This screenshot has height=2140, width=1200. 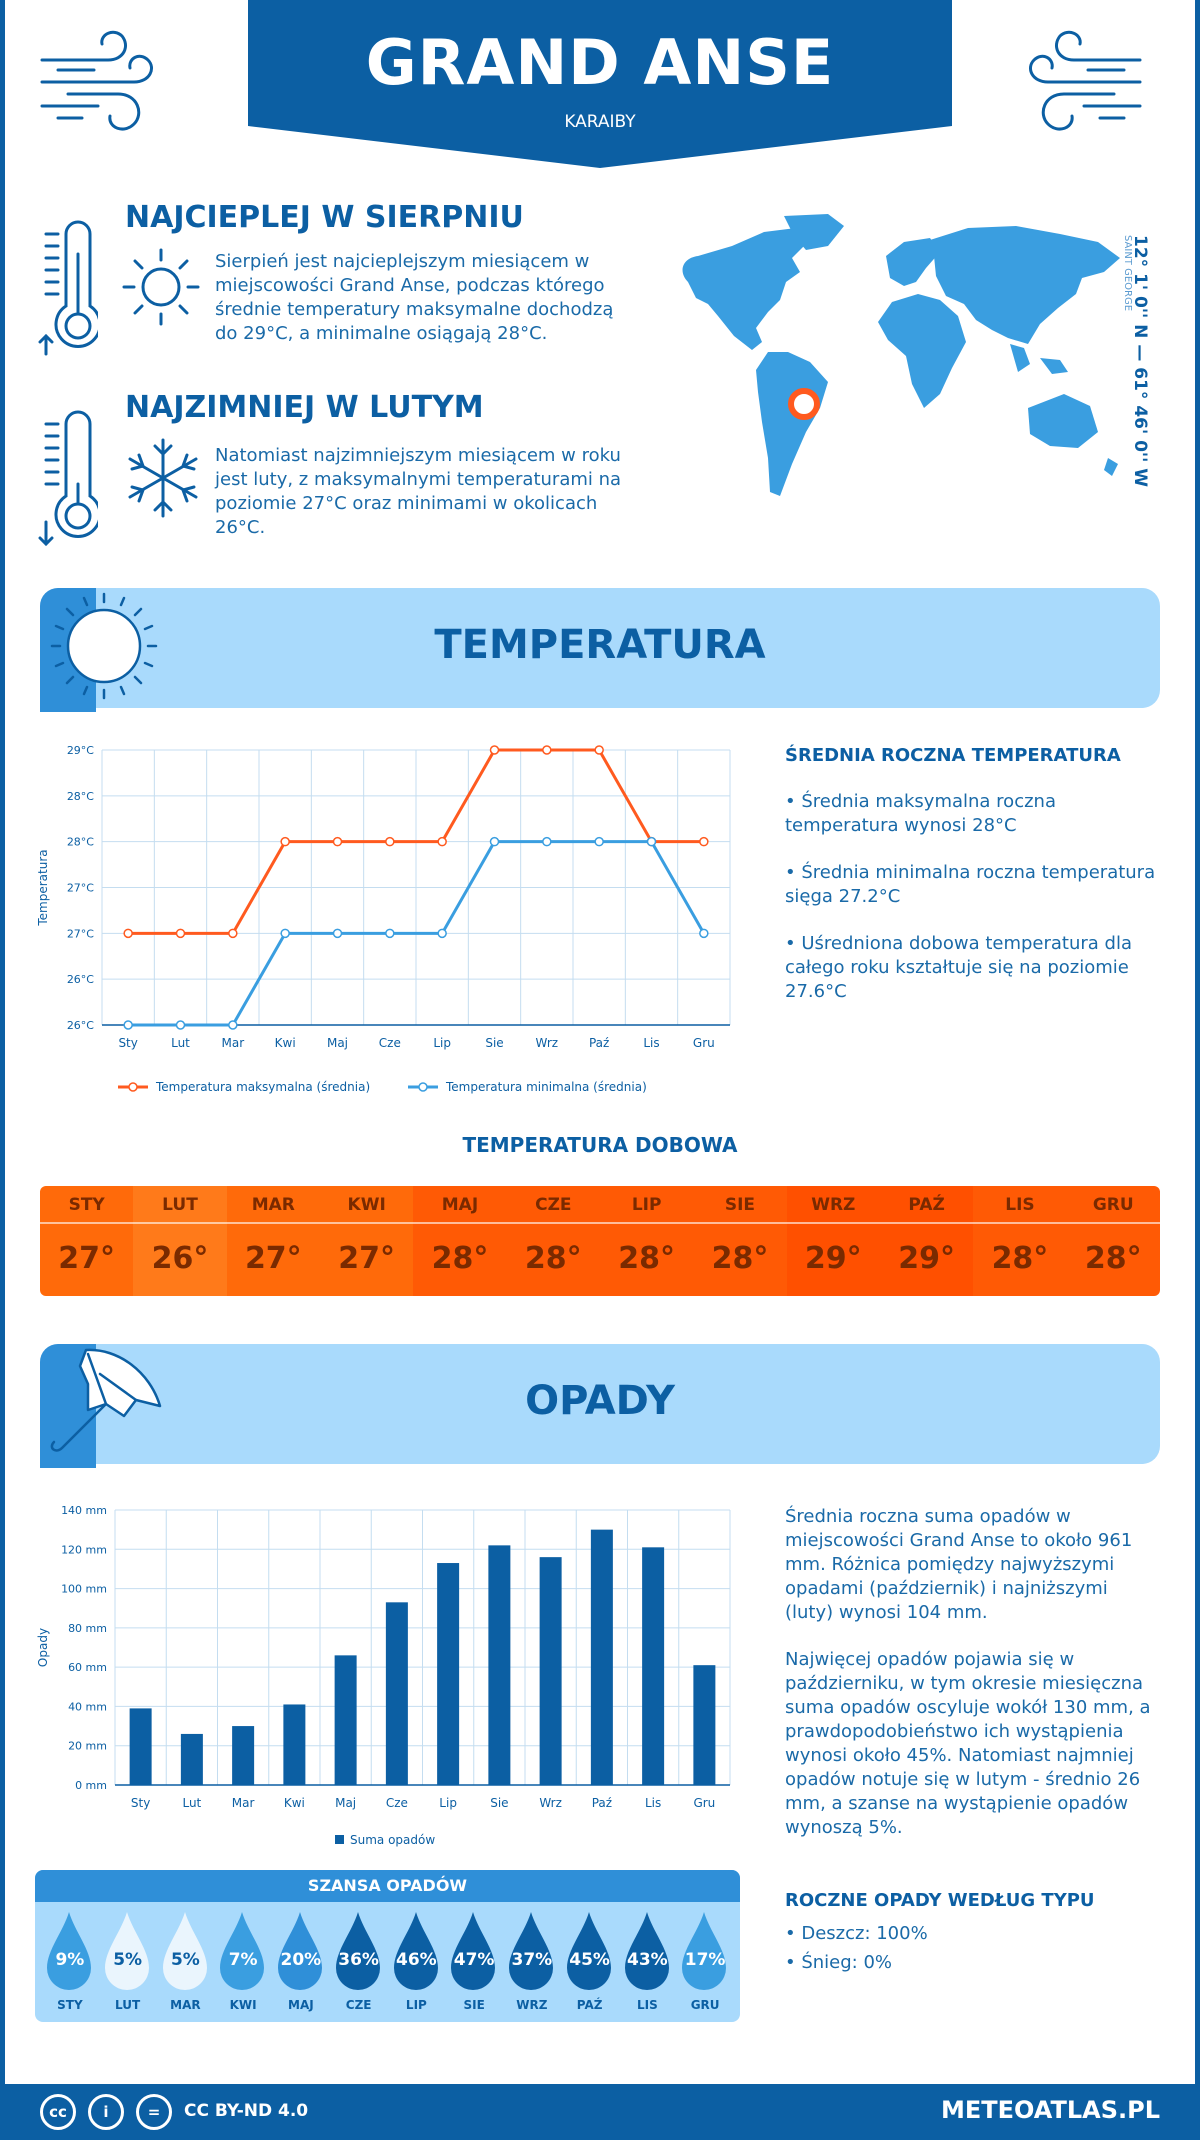 What do you see at coordinates (80, 750) in the screenshot?
I see `y-tick-label: 29°C` at bounding box center [80, 750].